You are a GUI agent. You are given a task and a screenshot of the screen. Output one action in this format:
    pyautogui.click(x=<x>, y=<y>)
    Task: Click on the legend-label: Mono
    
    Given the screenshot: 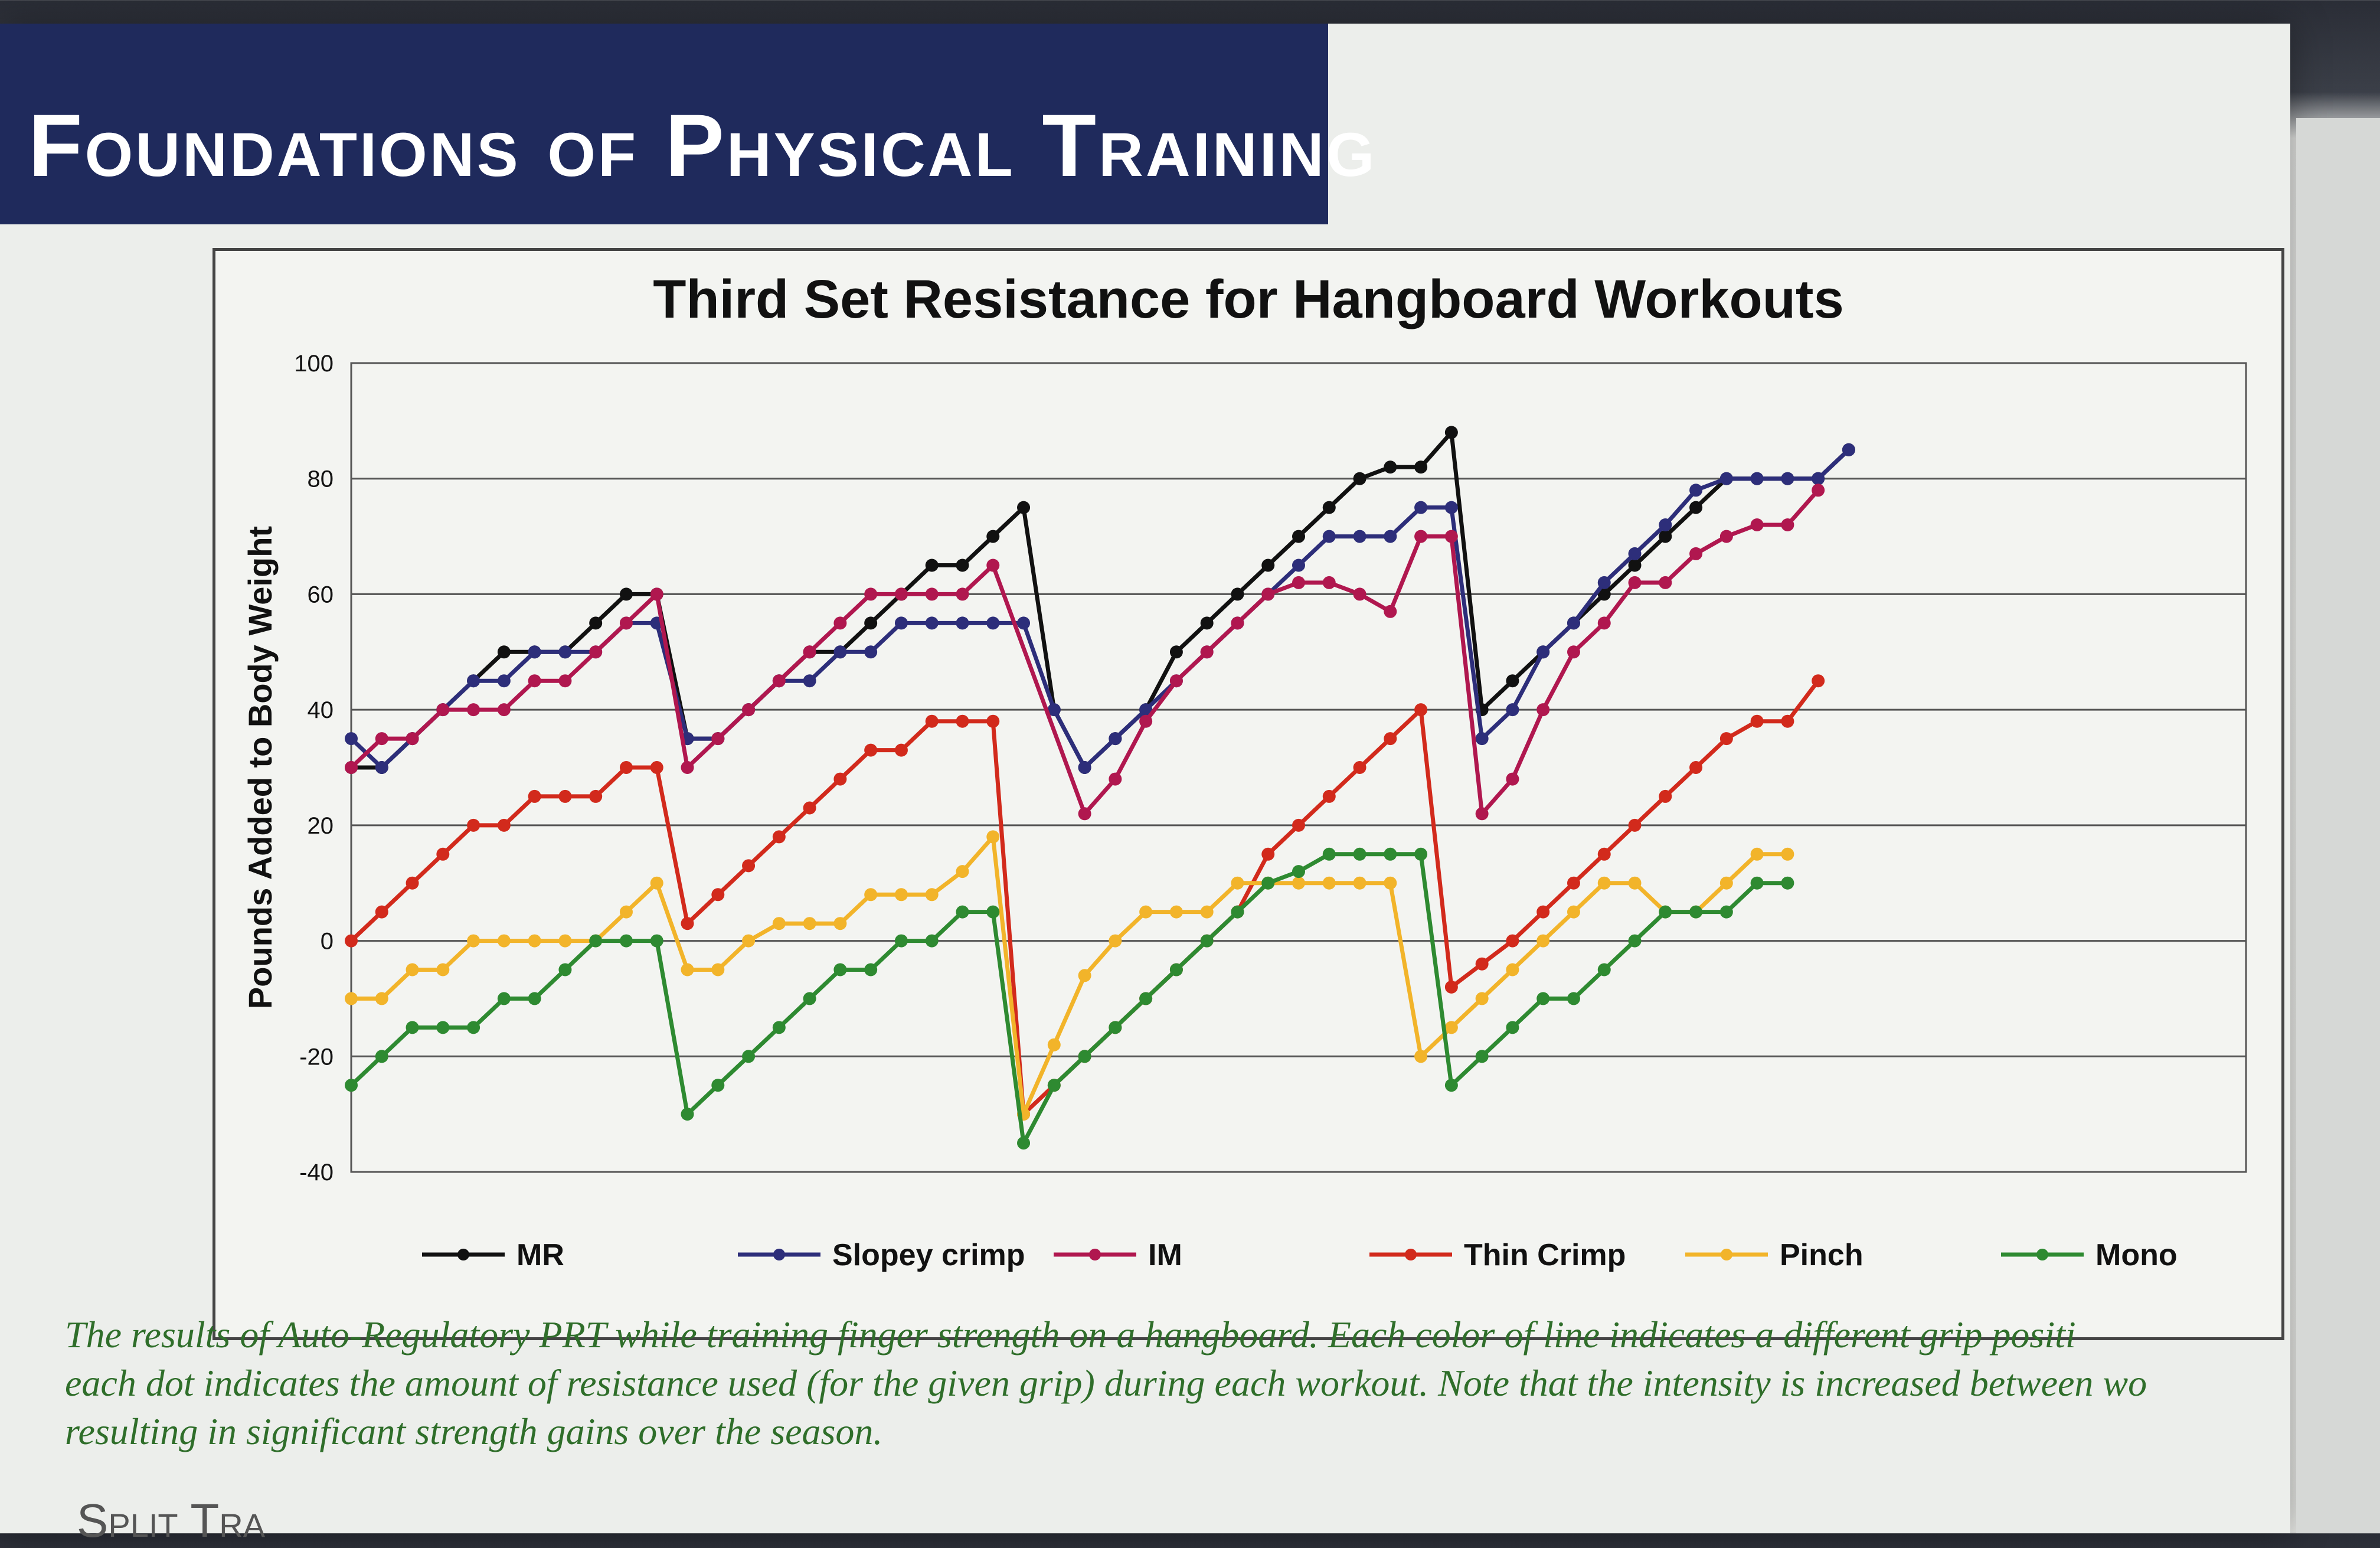 What is the action you would take?
    pyautogui.click(x=2136, y=1255)
    